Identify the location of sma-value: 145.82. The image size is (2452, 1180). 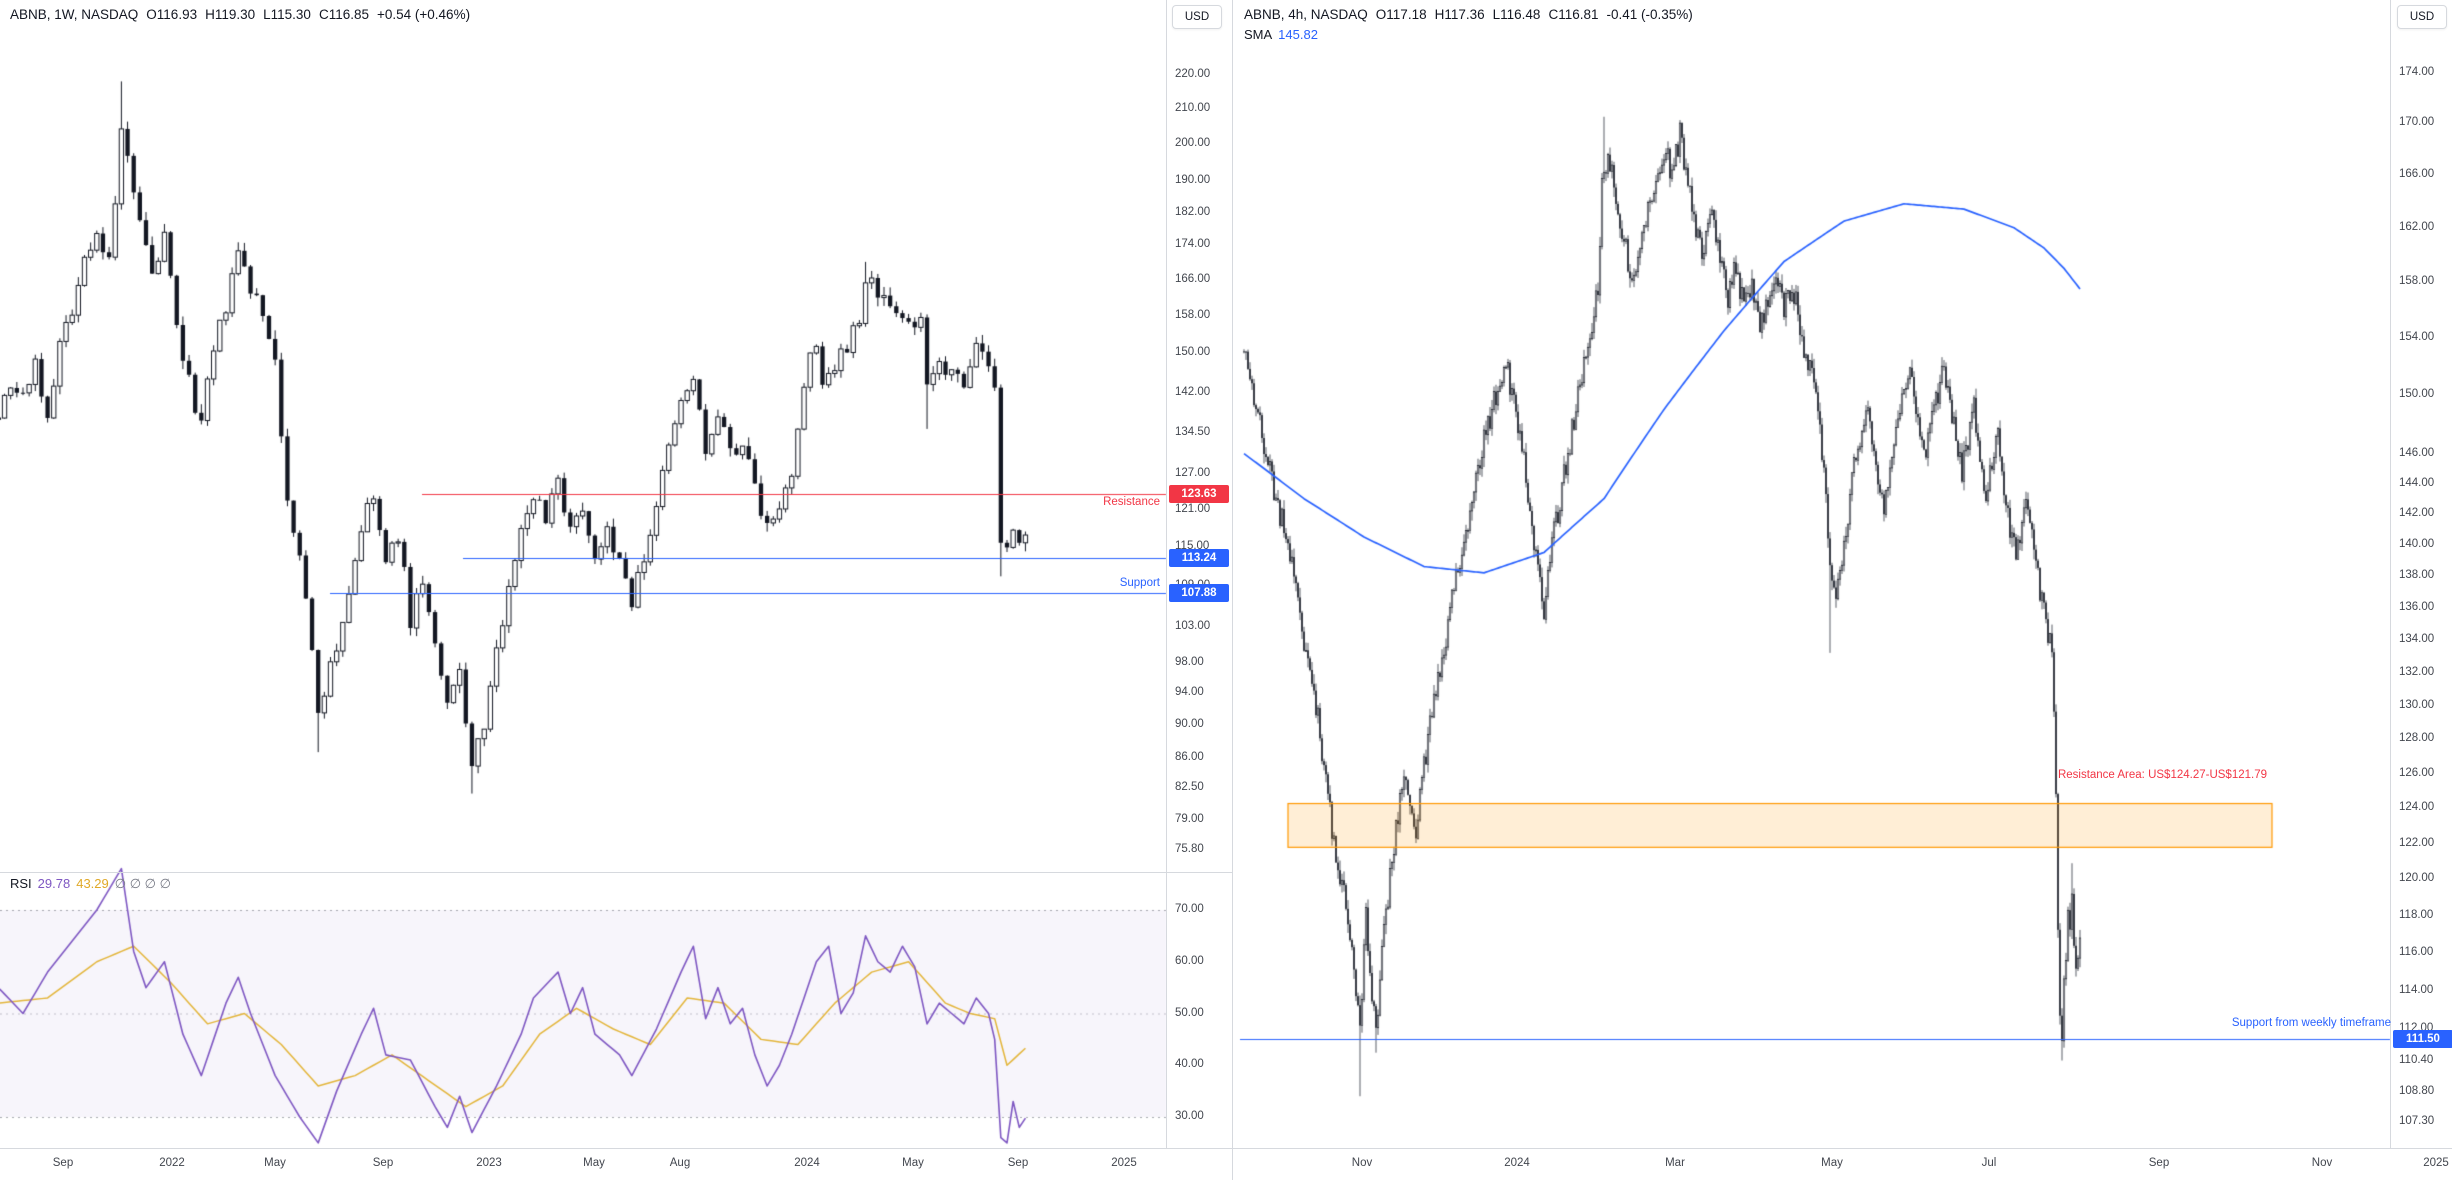
(1298, 34).